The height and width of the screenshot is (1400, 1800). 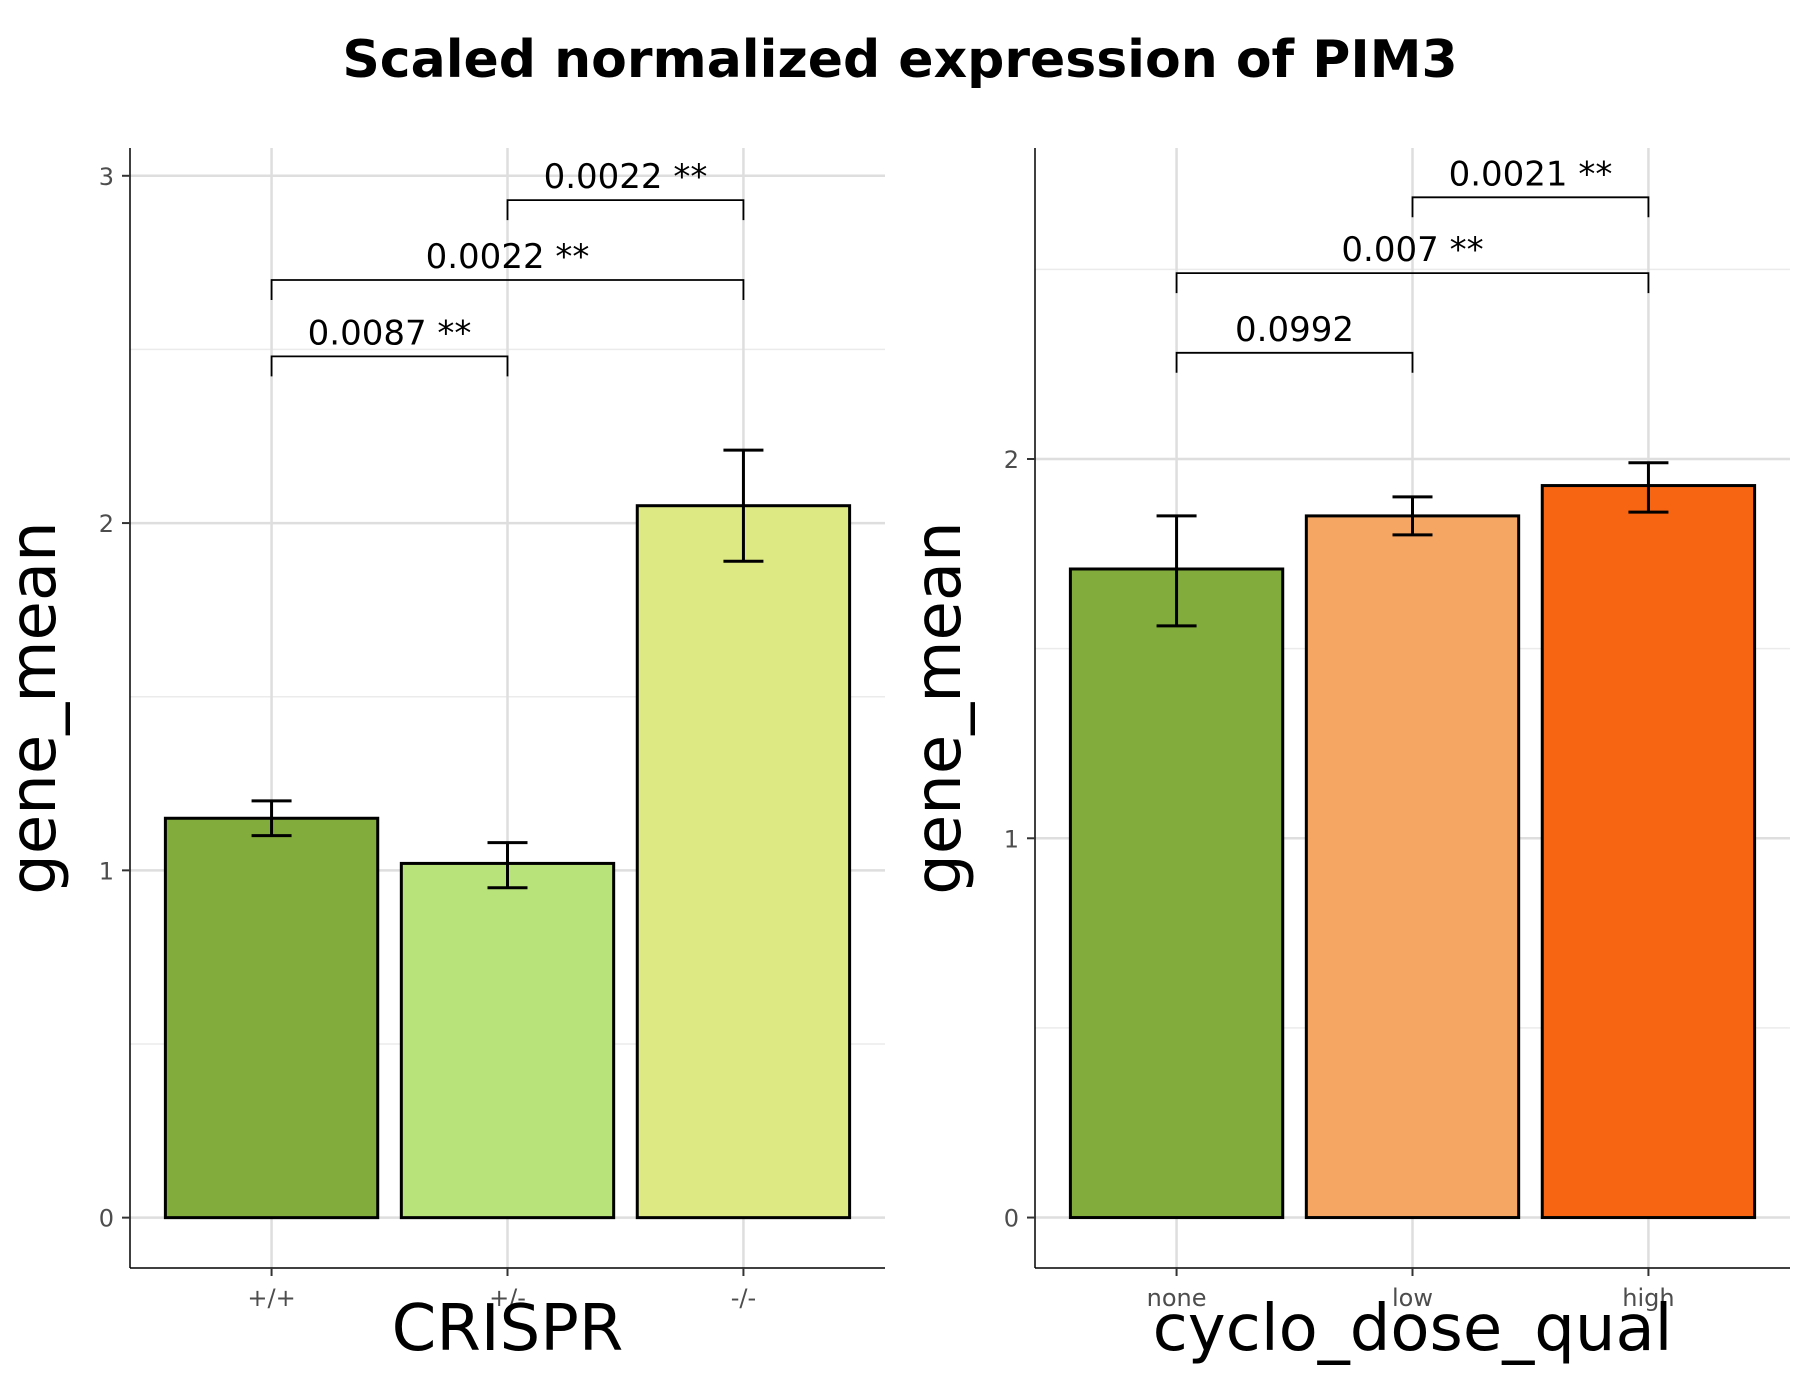 I want to click on error-bar-none, so click(x=1176, y=571).